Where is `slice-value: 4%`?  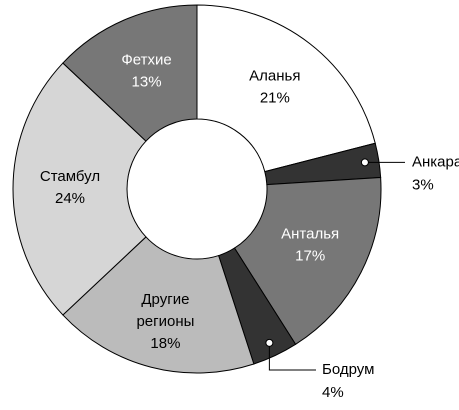 slice-value: 4% is located at coordinates (333, 392).